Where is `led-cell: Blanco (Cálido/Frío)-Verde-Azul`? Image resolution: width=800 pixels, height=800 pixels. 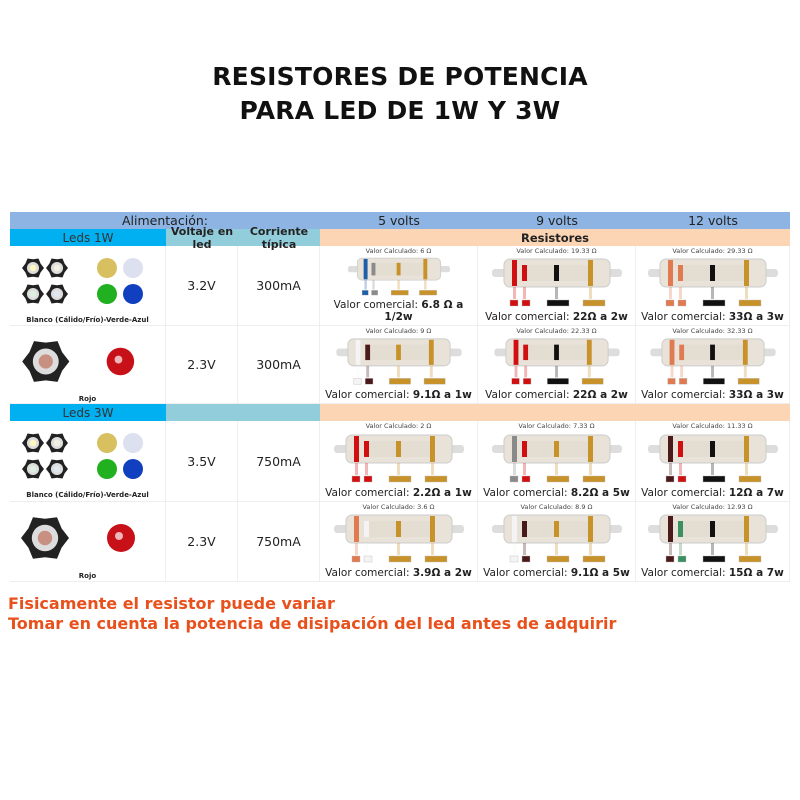 led-cell: Blanco (Cálido/Frío)-Verde-Azul is located at coordinates (88, 286).